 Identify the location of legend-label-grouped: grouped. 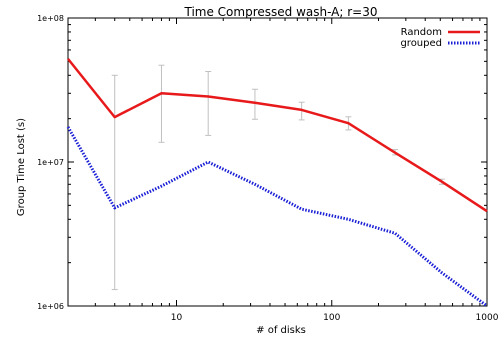
(421, 43).